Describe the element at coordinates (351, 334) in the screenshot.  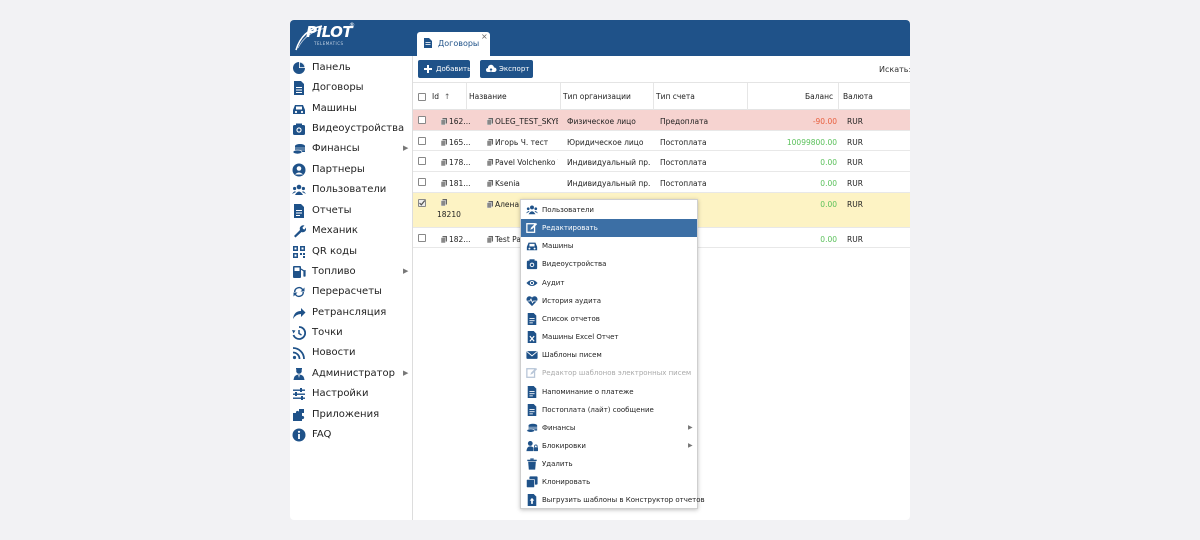
I see `sidebar-item-13: Точки` at that location.